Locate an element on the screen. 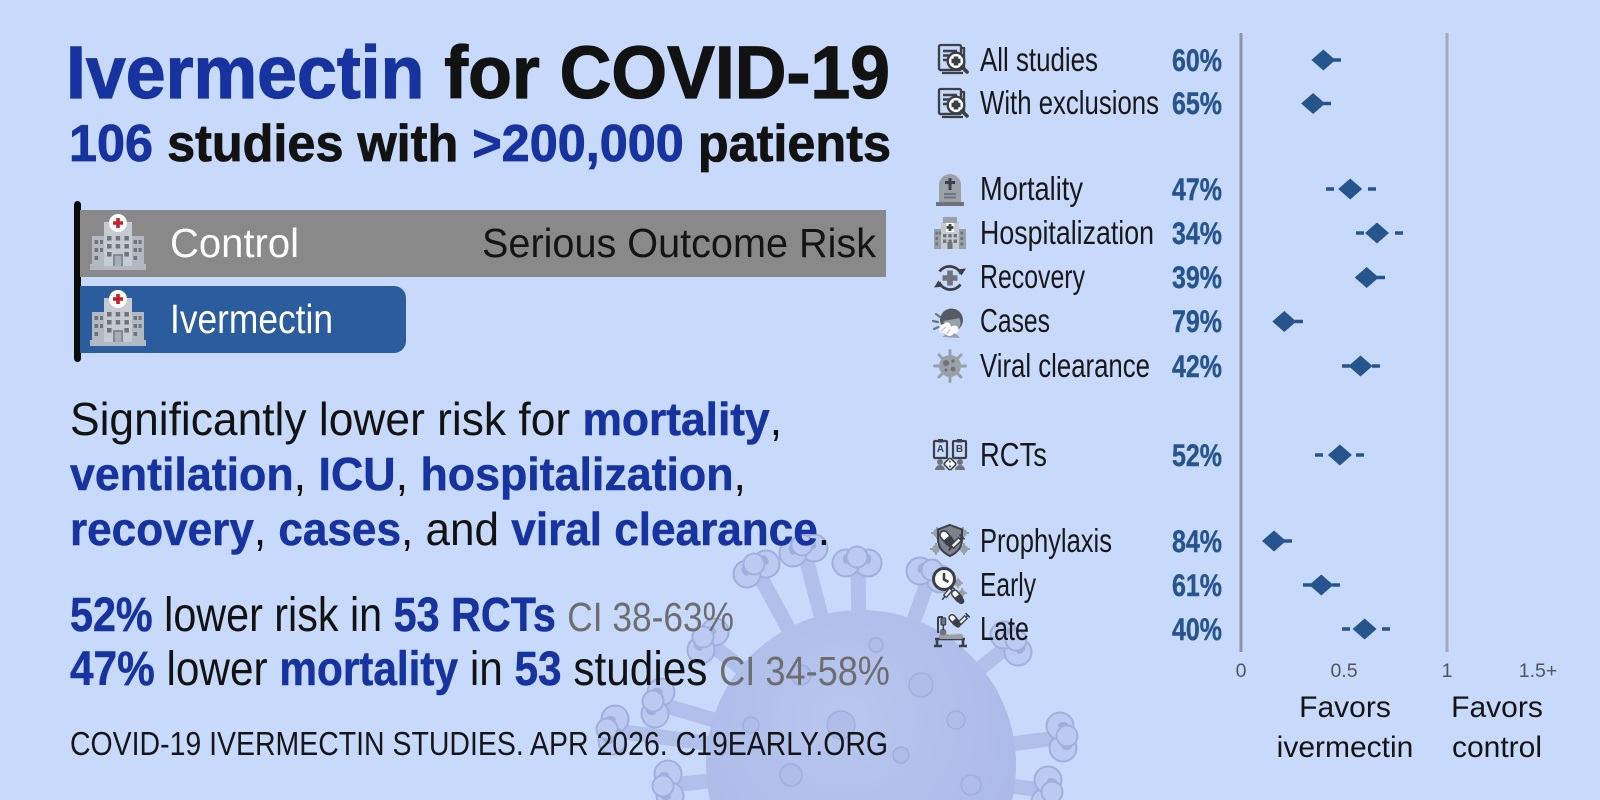 The width and height of the screenshot is (1600, 800). svg-text: B is located at coordinates (959, 449).